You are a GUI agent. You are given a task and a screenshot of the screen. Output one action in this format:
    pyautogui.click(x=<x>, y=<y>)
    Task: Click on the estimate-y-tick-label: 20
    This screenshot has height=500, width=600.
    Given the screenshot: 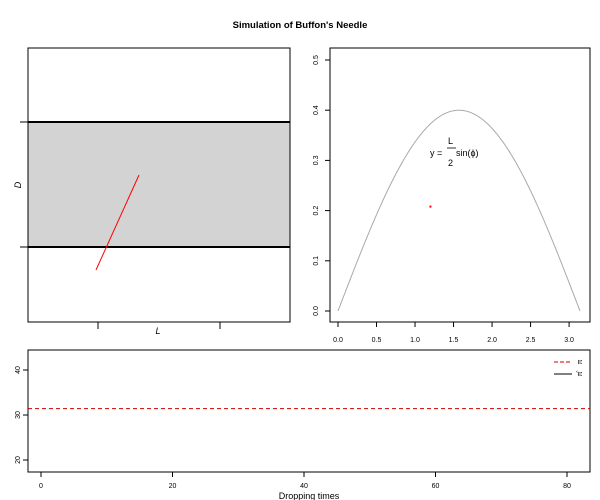 What is the action you would take?
    pyautogui.click(x=18, y=460)
    